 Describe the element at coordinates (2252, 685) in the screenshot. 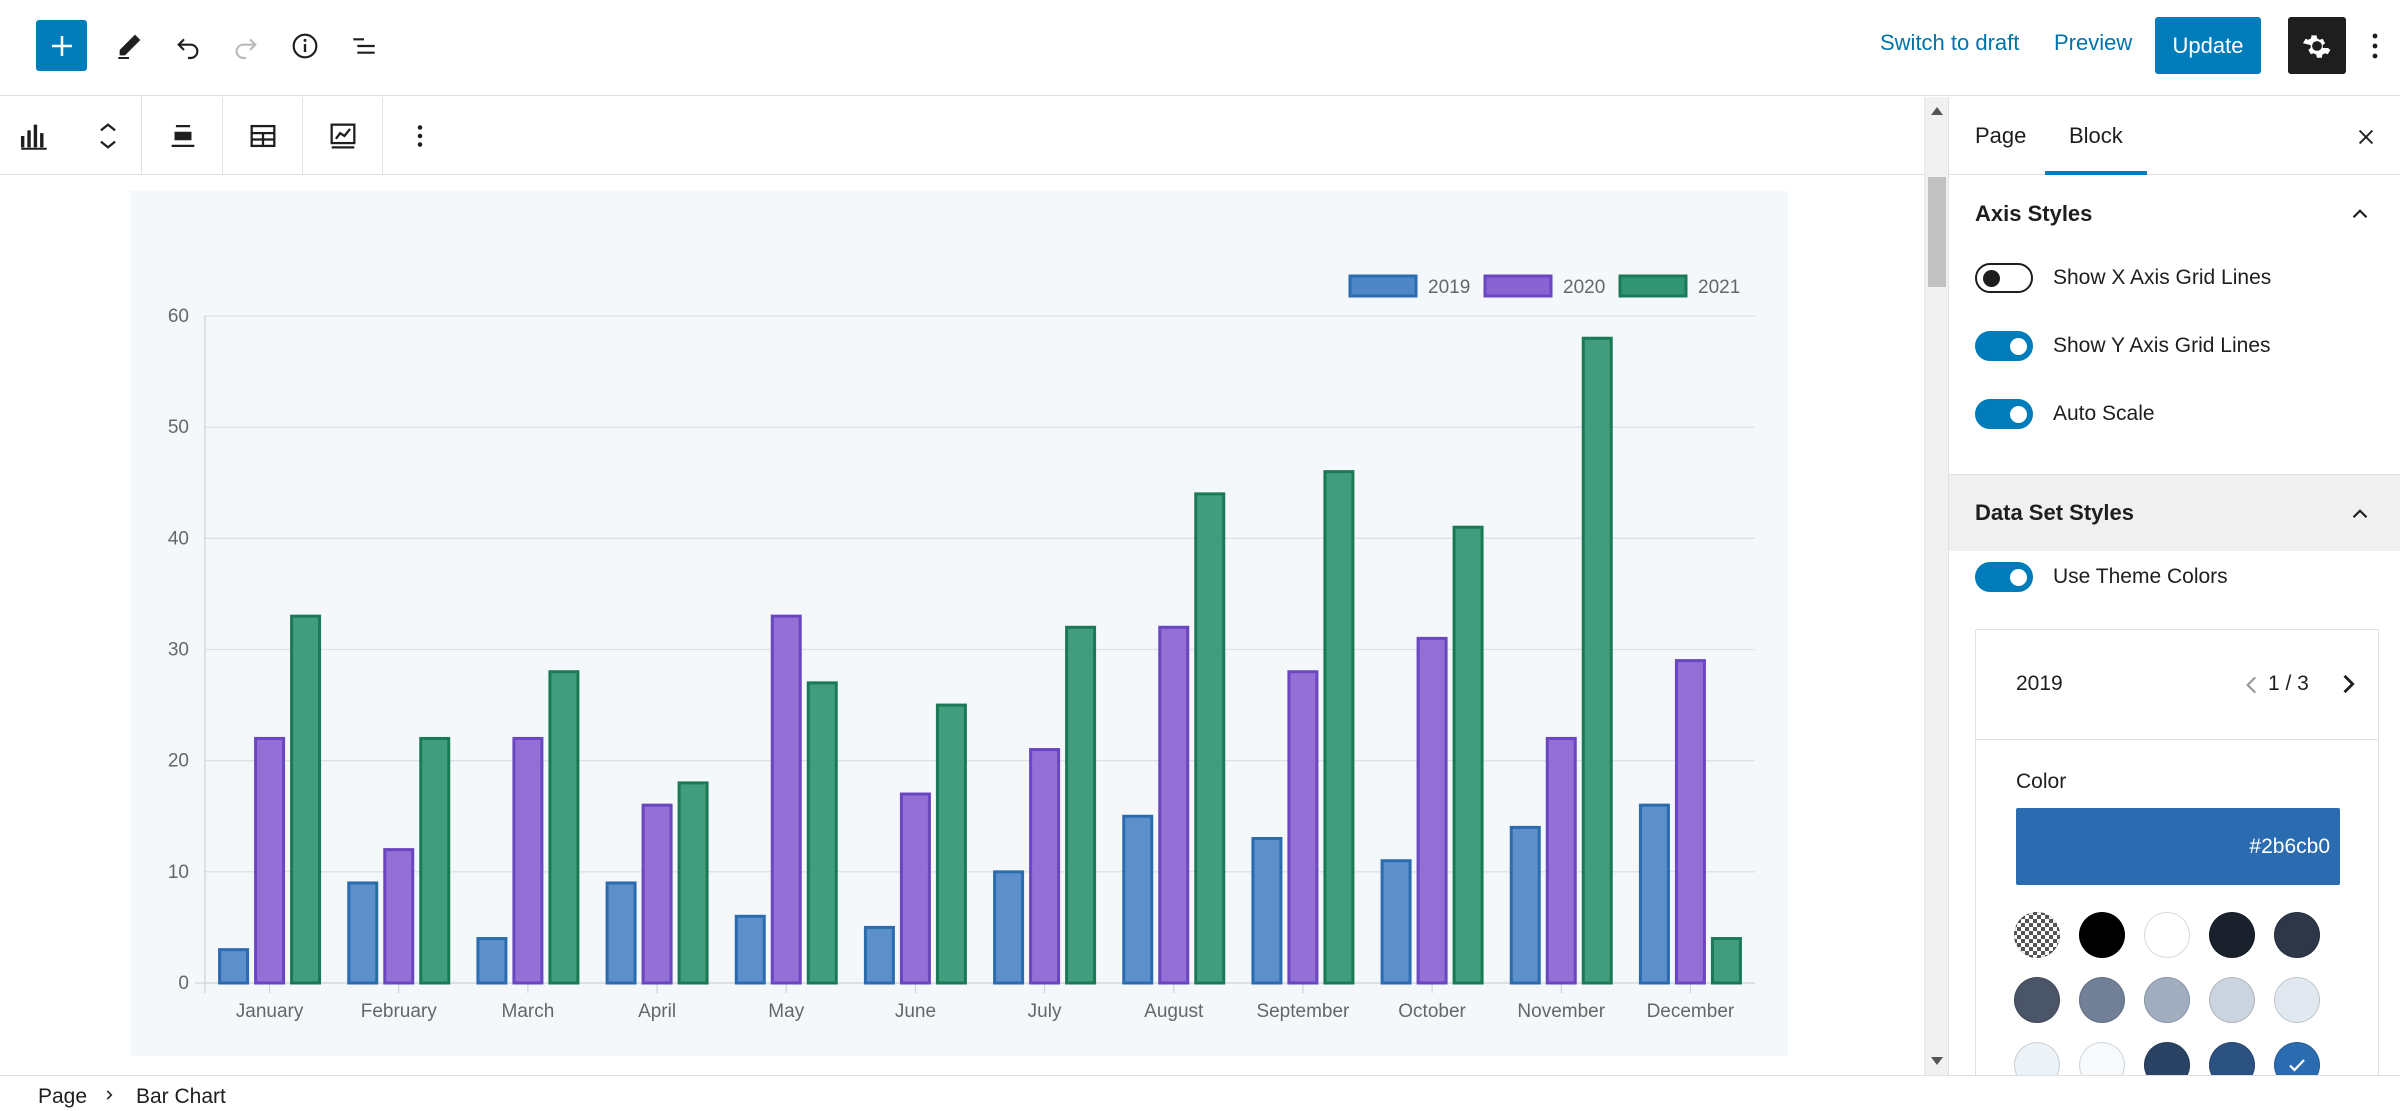

I see `chevron-left-icon` at that location.